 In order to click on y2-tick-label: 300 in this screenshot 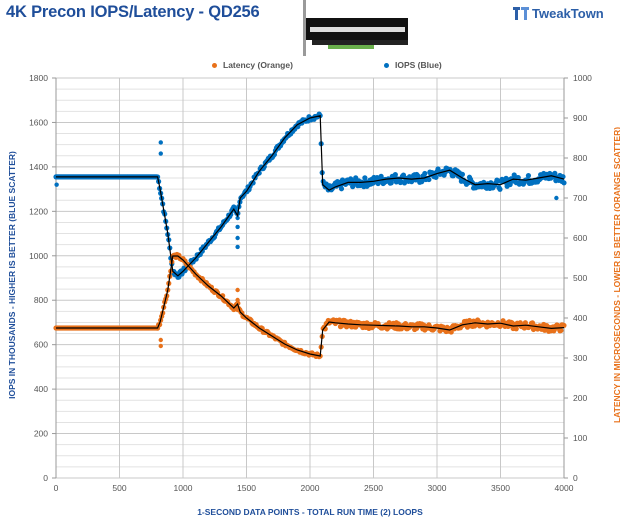, I will do `click(580, 358)`.